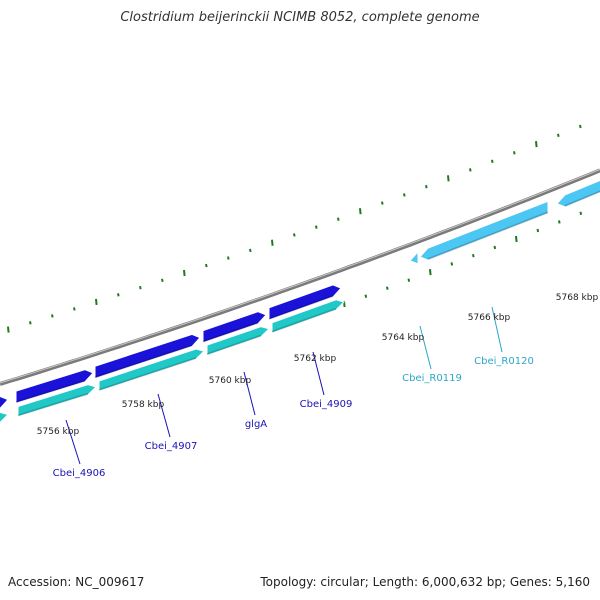 This screenshot has height=600, width=600. I want to click on rna-arrow-cbei-r0119, so click(484, 230).